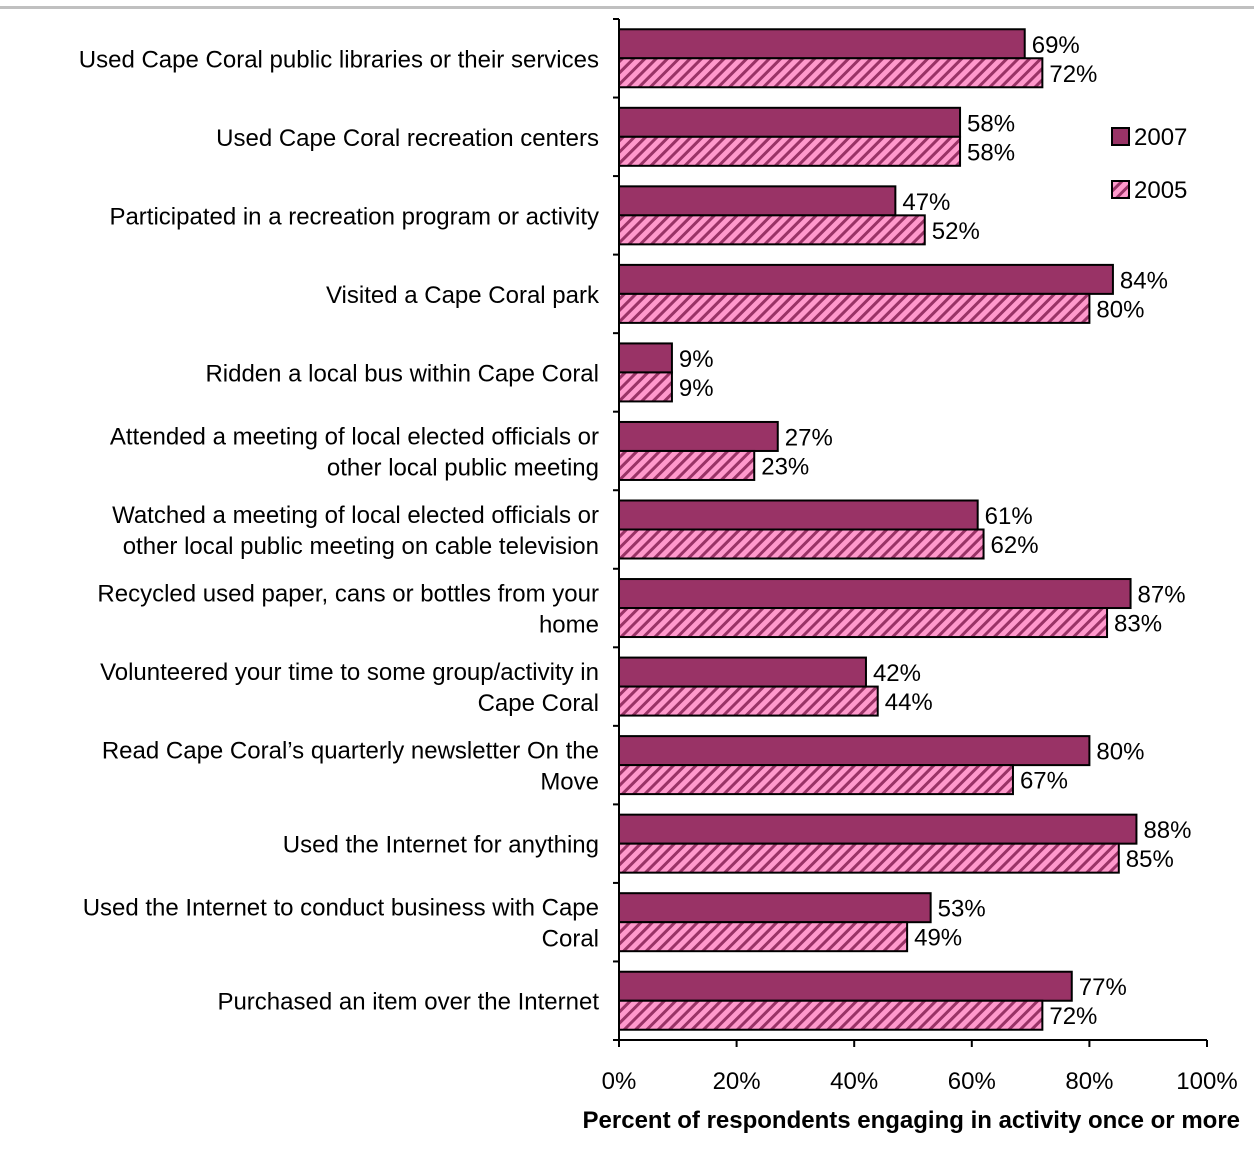  What do you see at coordinates (956, 231) in the screenshot?
I see `value-label-2005: 52%` at bounding box center [956, 231].